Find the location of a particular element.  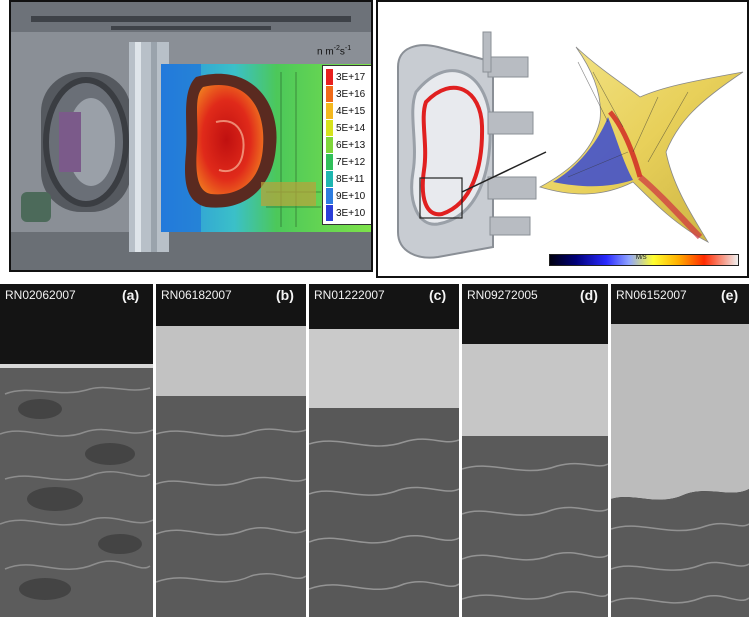

sem-panel-letter: (a) is located at coordinates (131, 295).